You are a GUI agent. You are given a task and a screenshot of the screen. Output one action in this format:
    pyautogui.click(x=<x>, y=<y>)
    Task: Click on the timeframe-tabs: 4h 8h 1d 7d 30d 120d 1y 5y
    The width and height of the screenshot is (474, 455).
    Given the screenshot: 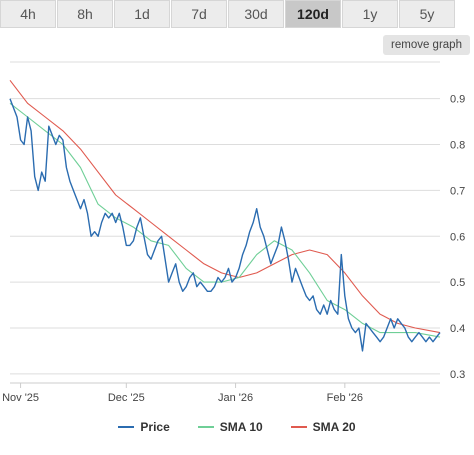 What is the action you would take?
    pyautogui.click(x=237, y=15)
    